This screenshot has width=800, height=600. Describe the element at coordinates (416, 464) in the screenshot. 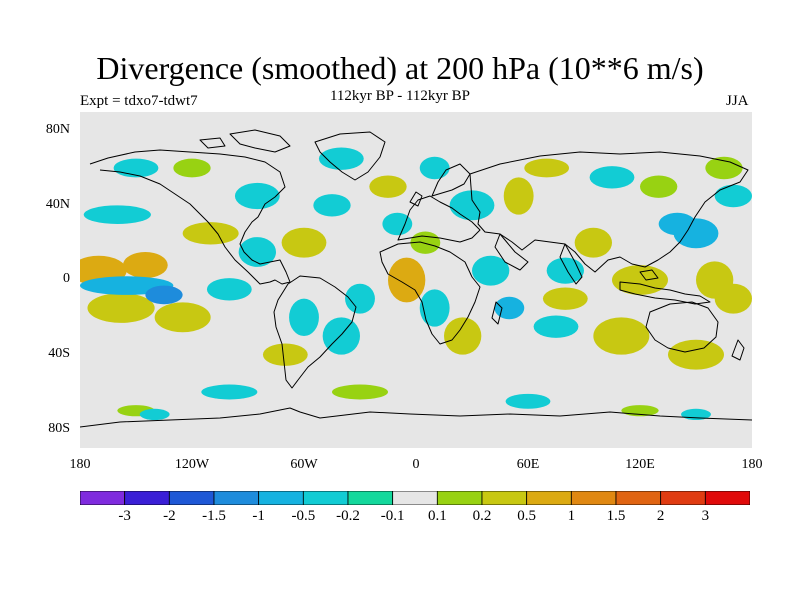

I see `x-tick-label: 0` at that location.